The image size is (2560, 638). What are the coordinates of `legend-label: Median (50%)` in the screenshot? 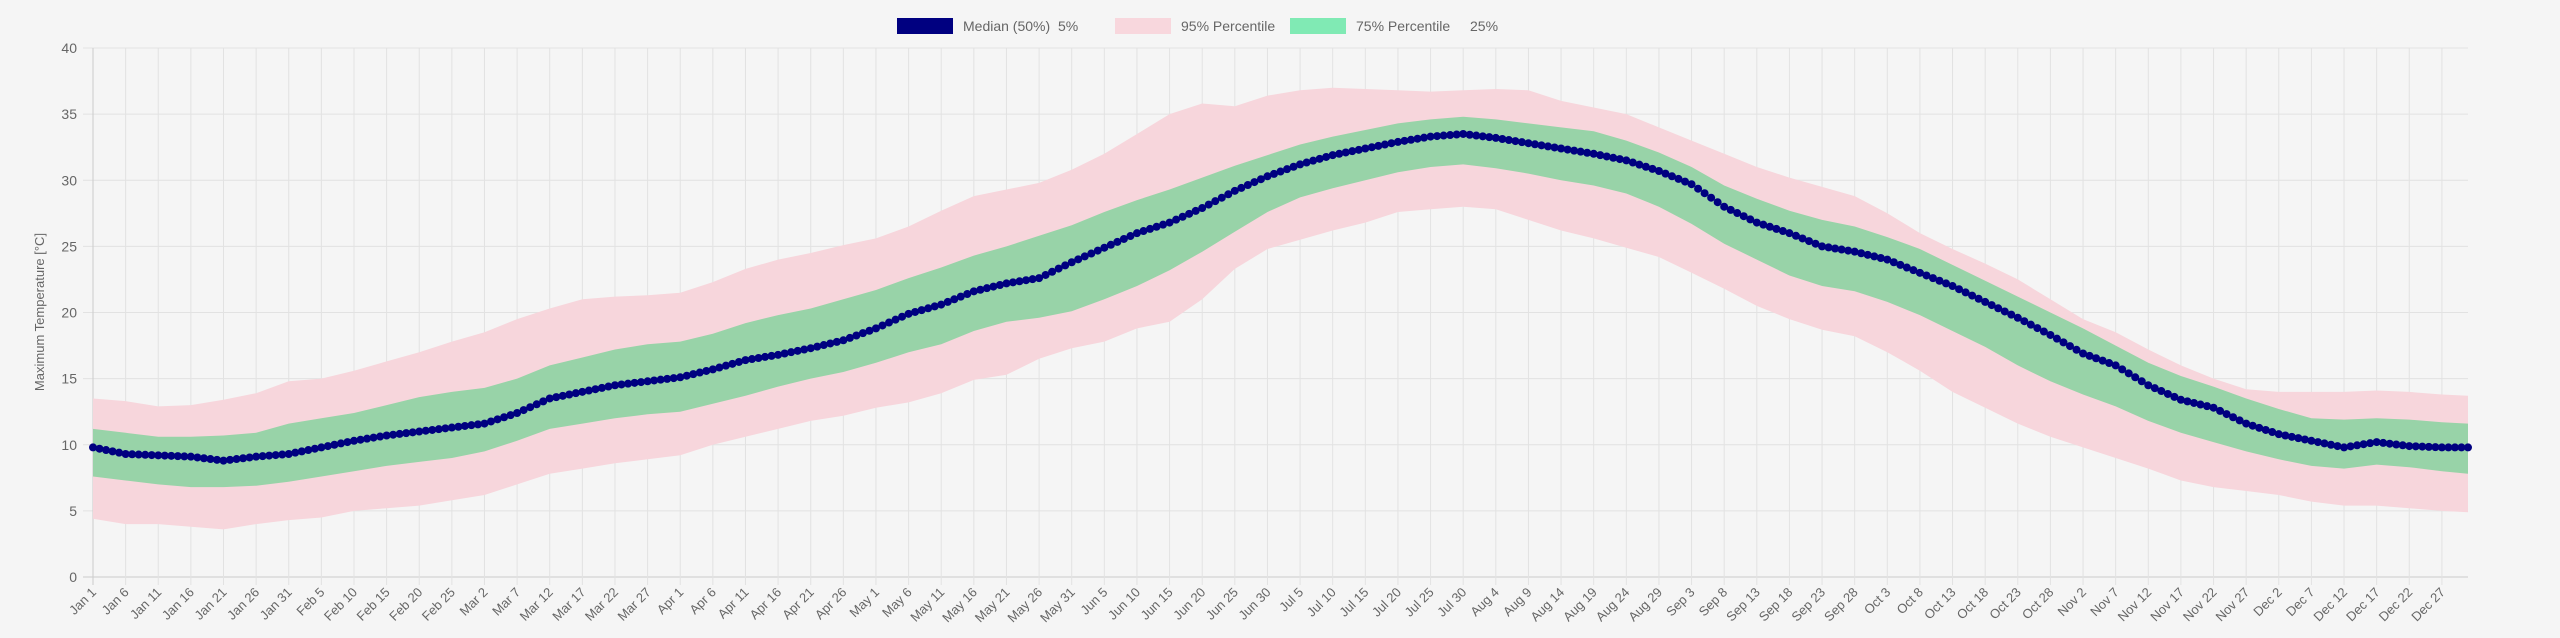 It's located at (1007, 26).